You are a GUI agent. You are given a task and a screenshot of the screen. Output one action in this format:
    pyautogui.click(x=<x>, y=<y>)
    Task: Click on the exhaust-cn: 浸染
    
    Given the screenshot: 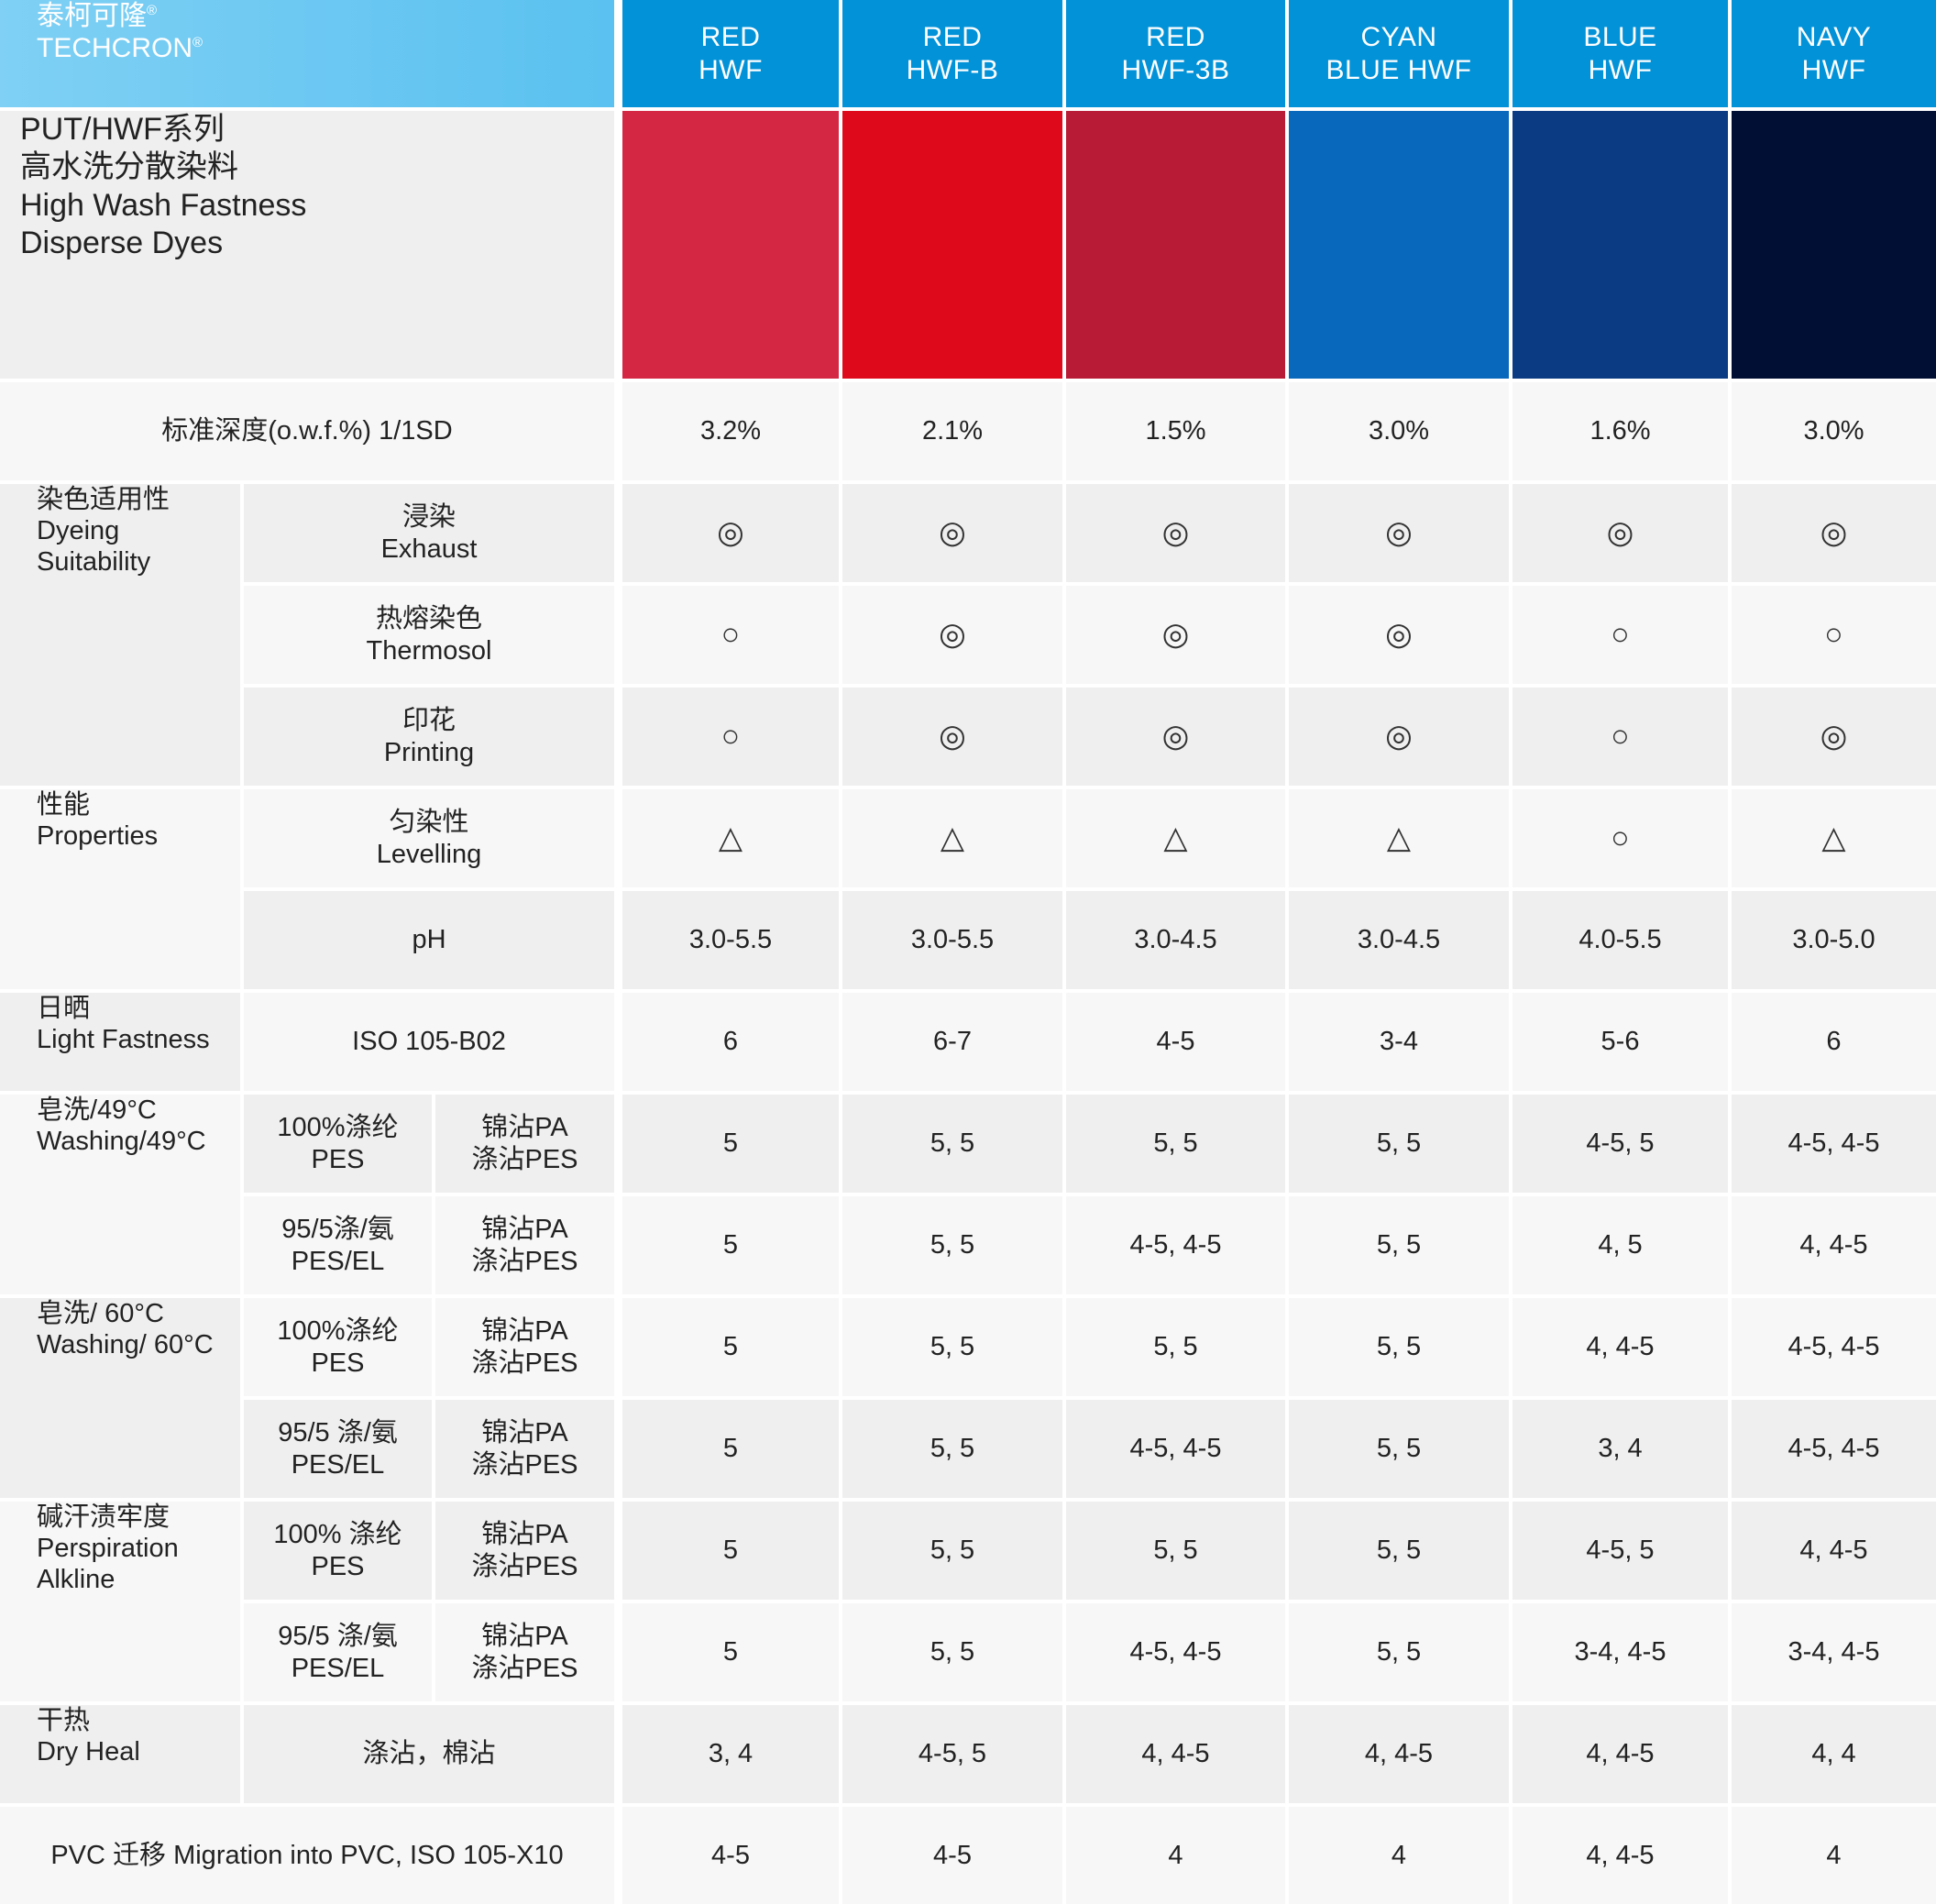 What is the action you would take?
    pyautogui.click(x=429, y=517)
    